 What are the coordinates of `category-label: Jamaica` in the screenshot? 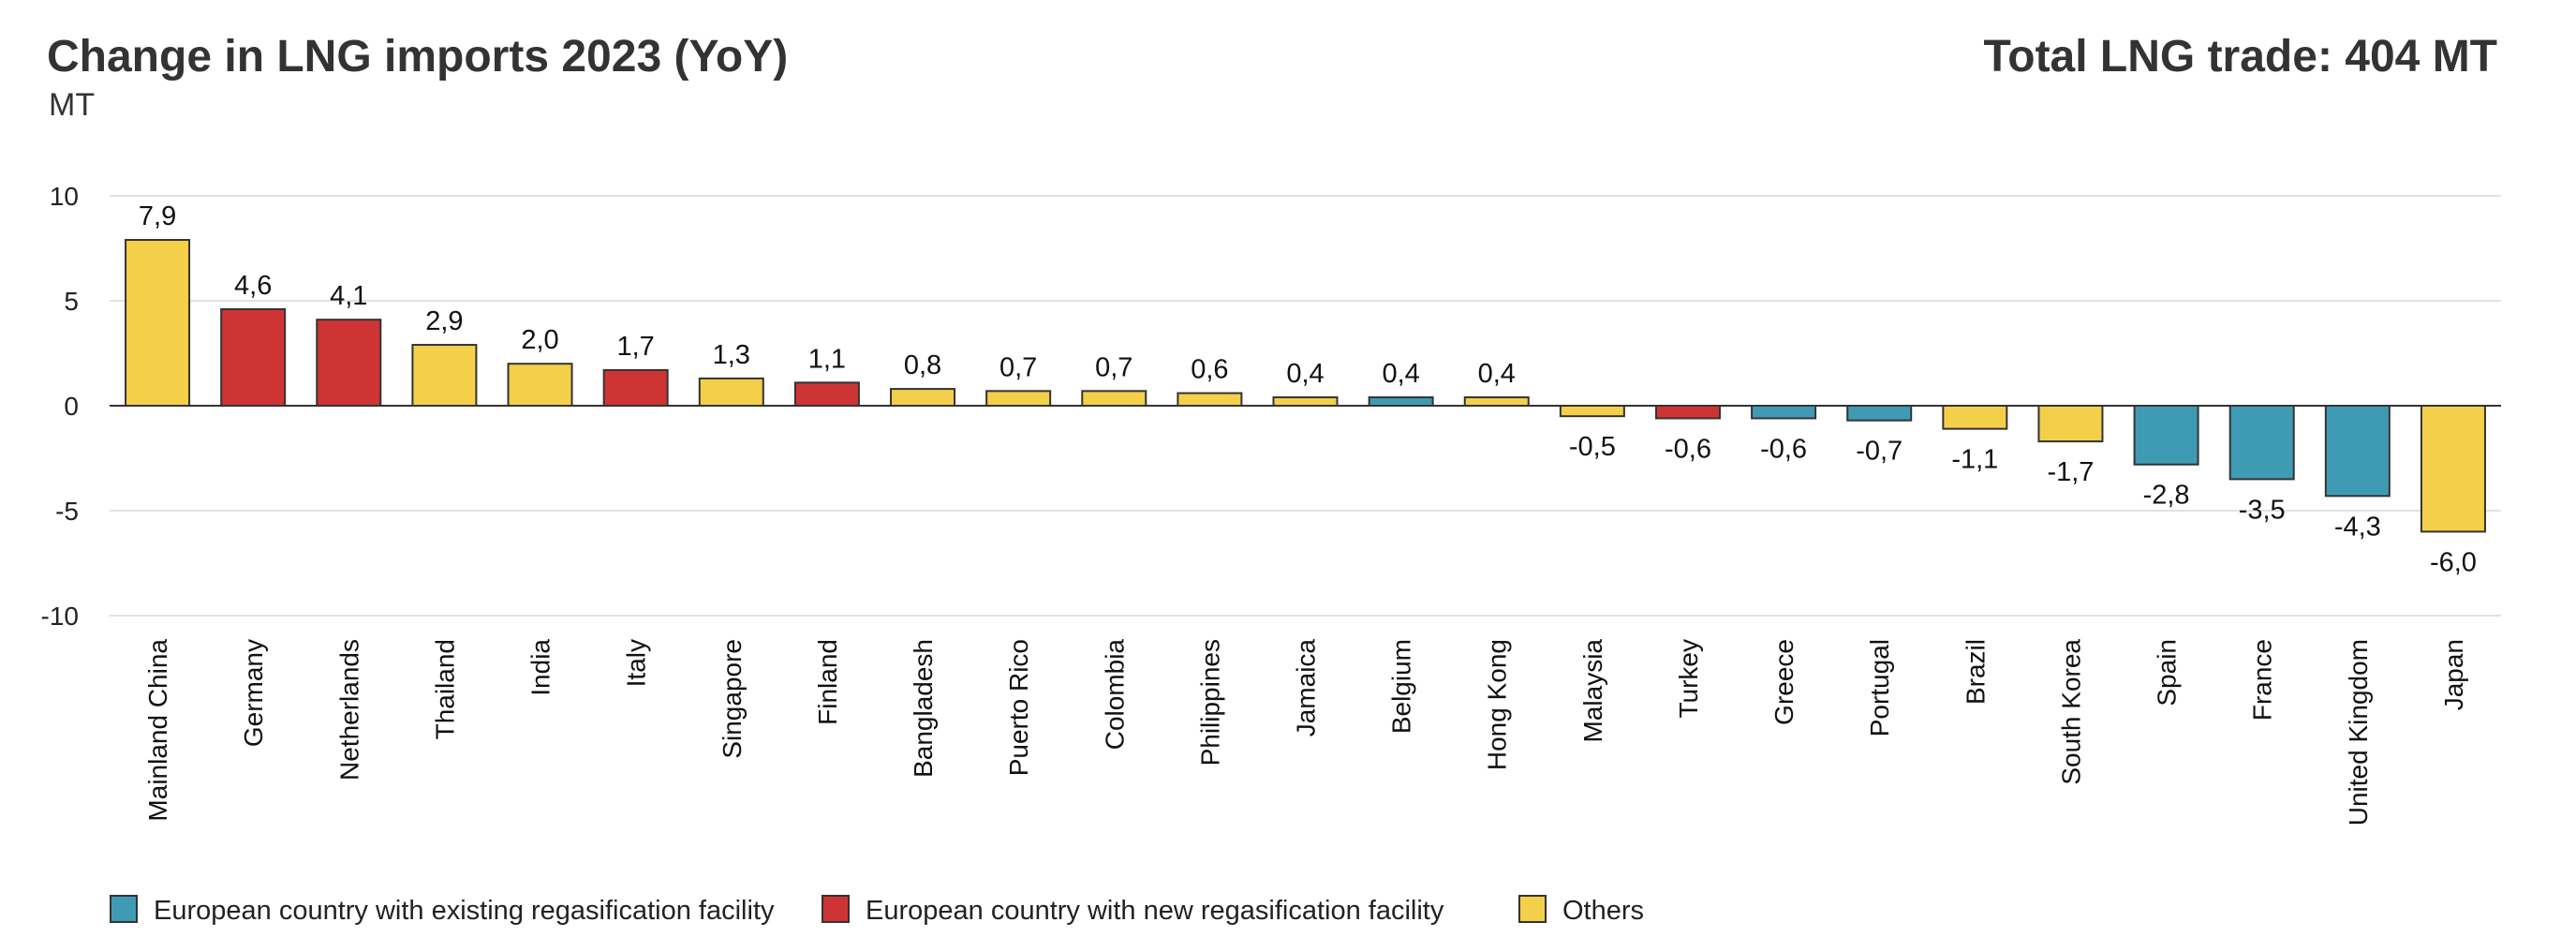 It's located at (1306, 688).